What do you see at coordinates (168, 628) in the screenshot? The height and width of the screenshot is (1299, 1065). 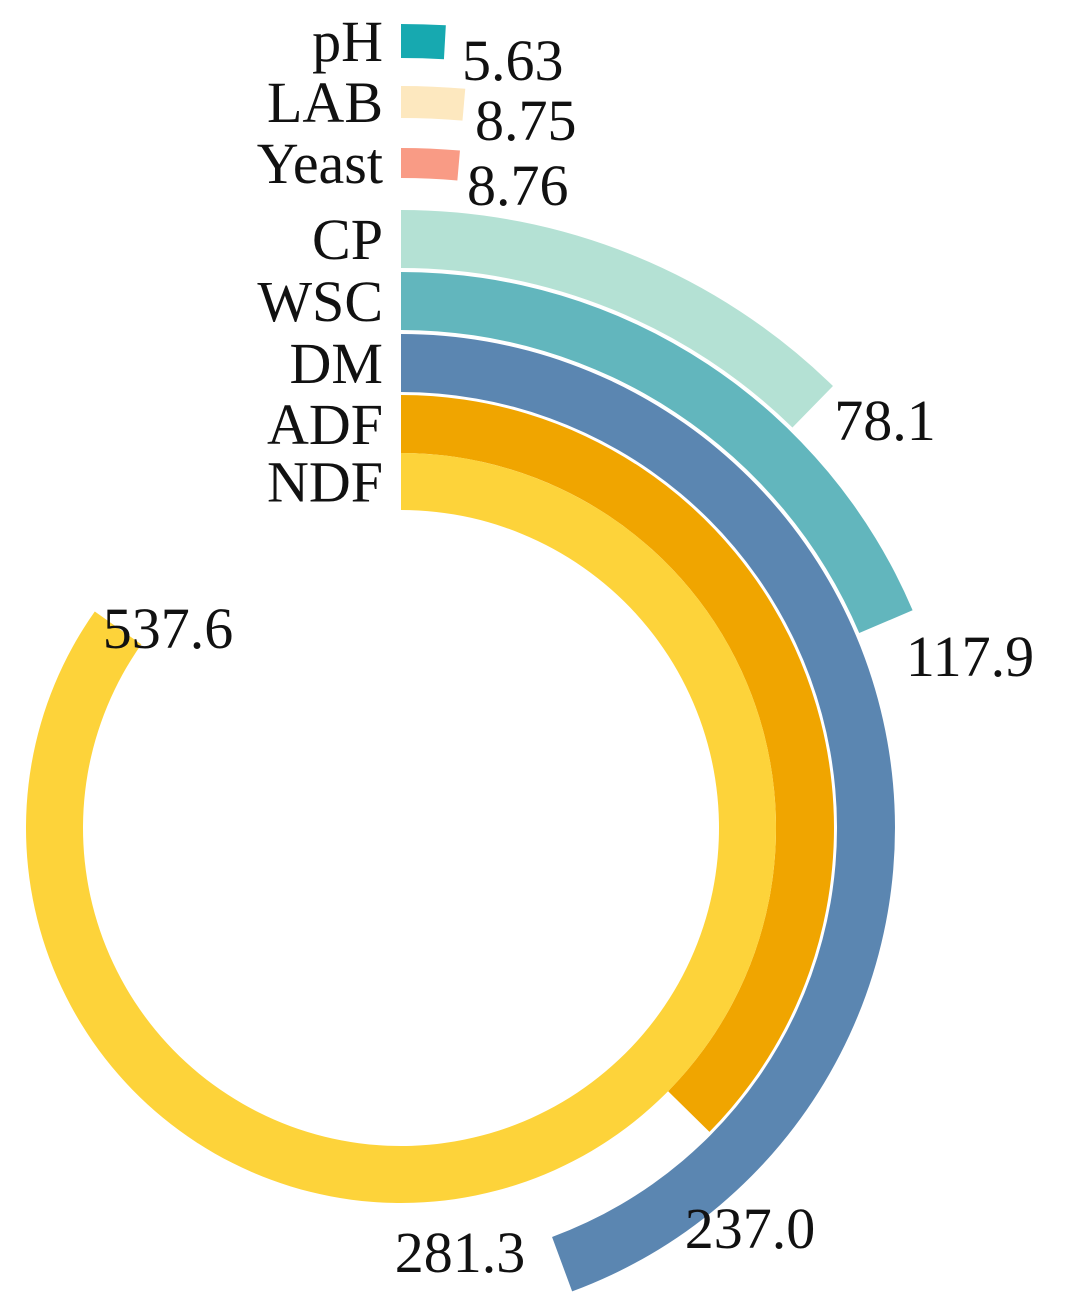 I see `value-label-ndf: 537.6` at bounding box center [168, 628].